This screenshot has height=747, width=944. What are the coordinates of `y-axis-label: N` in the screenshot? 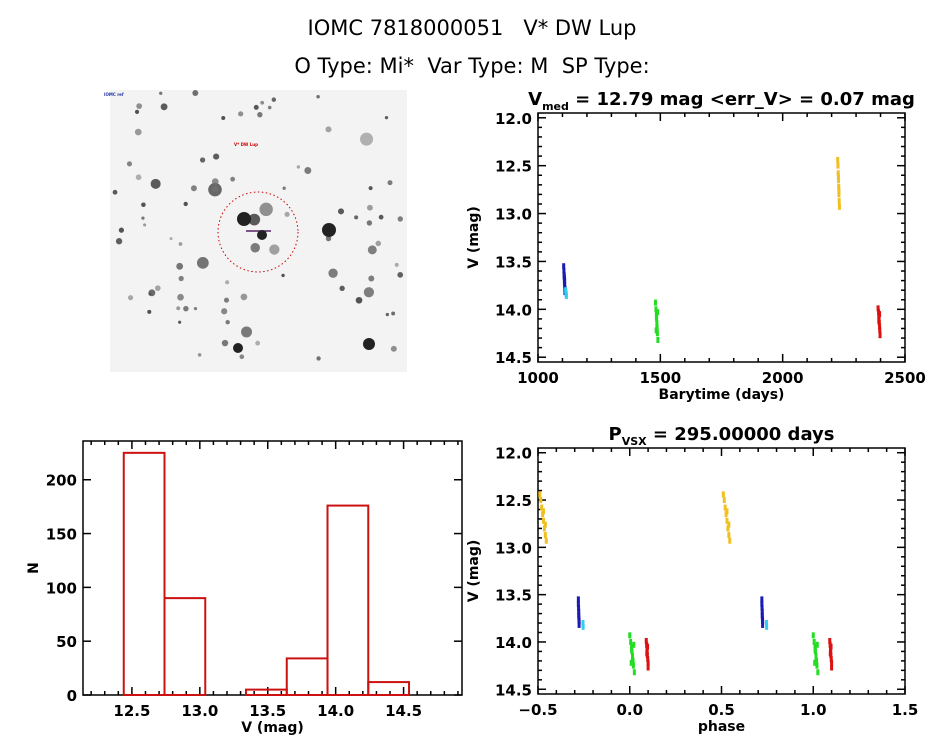 It's located at (34, 568).